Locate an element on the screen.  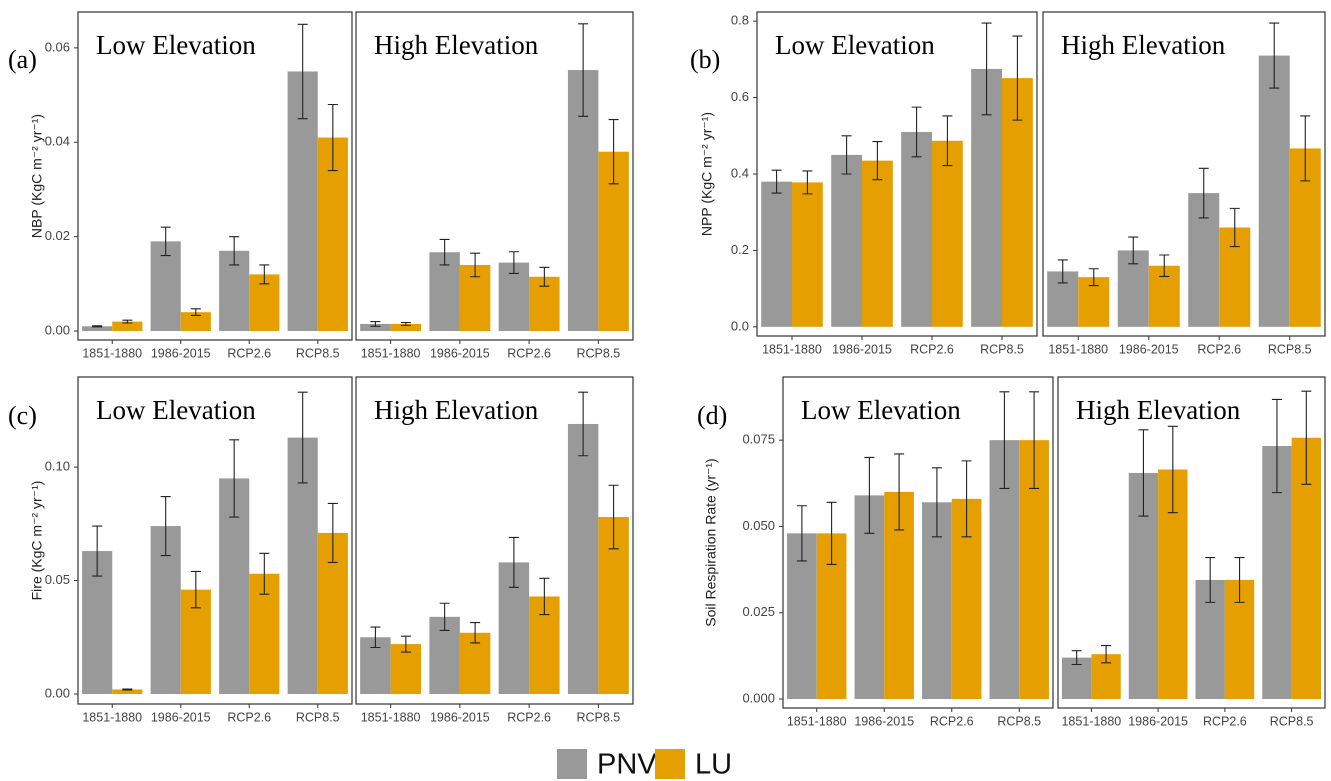
y-tick-label: 0.8 is located at coordinates (740, 20).